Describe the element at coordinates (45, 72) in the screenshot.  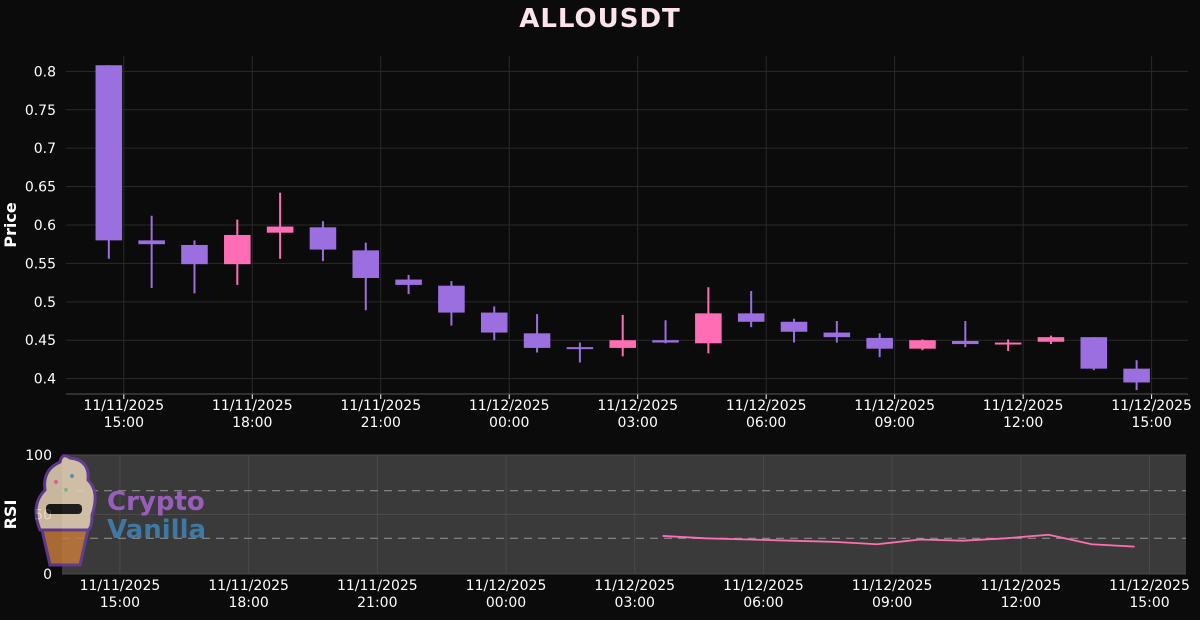
I see `price-ytick-label: 0.8` at that location.